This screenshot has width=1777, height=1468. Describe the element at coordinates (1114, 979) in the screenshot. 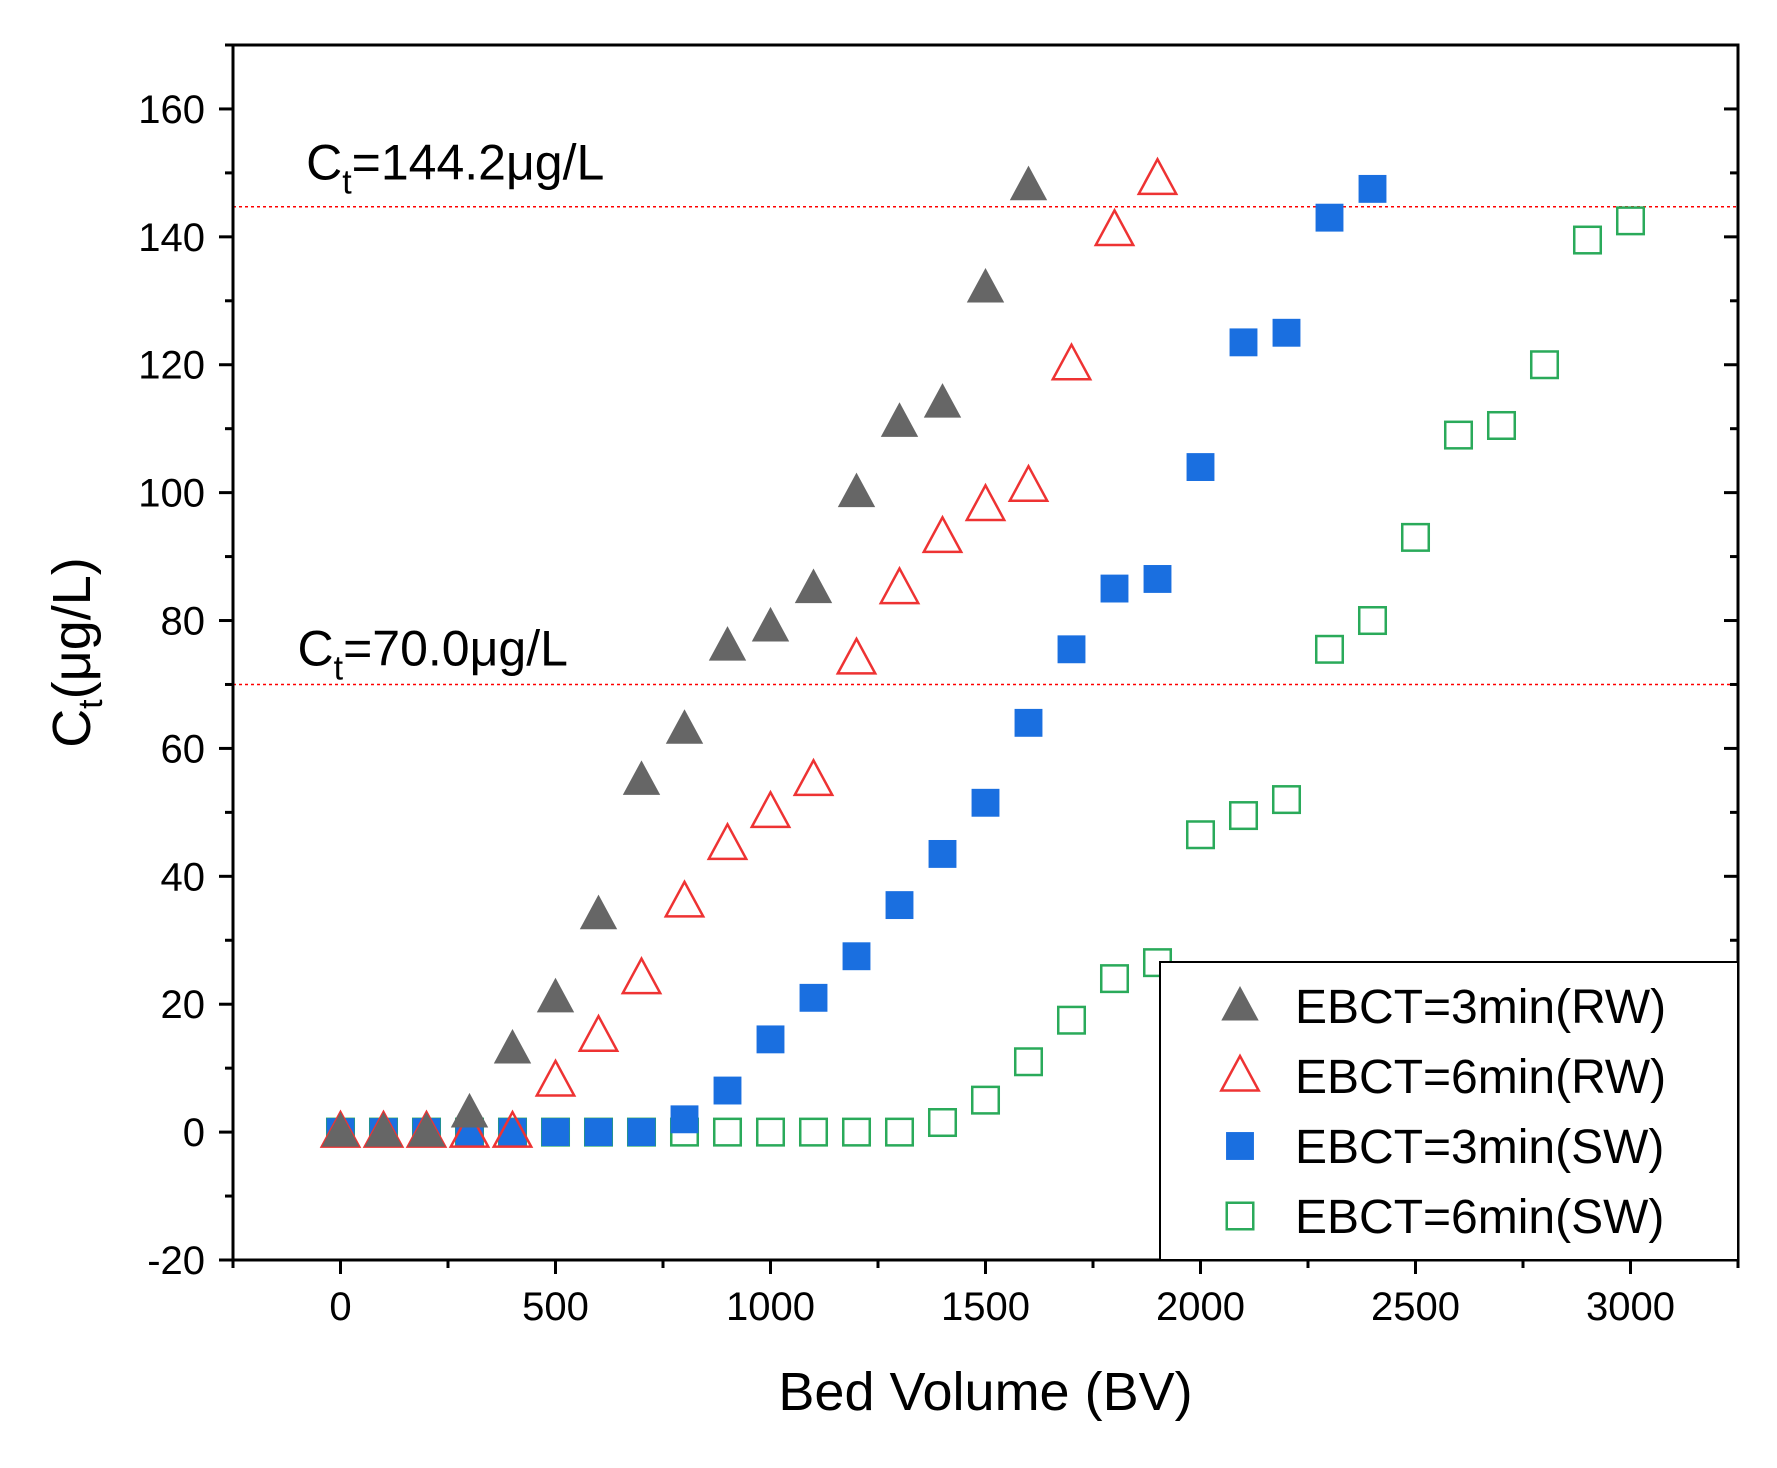

I see `point-s3-p18` at that location.